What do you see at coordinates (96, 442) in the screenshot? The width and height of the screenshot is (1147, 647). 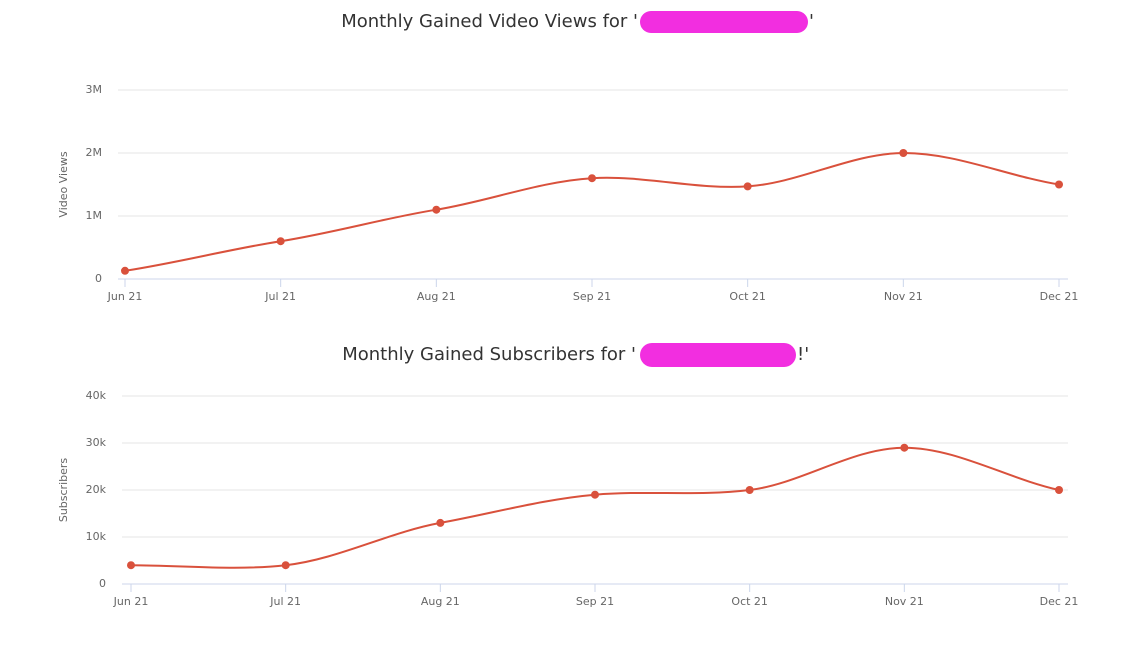 I see `y-tick-label: 30k` at bounding box center [96, 442].